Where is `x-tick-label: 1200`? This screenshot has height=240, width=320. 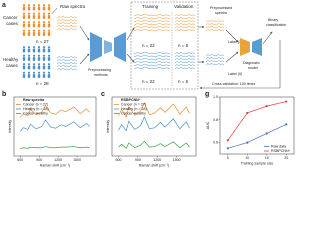 x-tick-label: 1200 is located at coordinates (157, 160).